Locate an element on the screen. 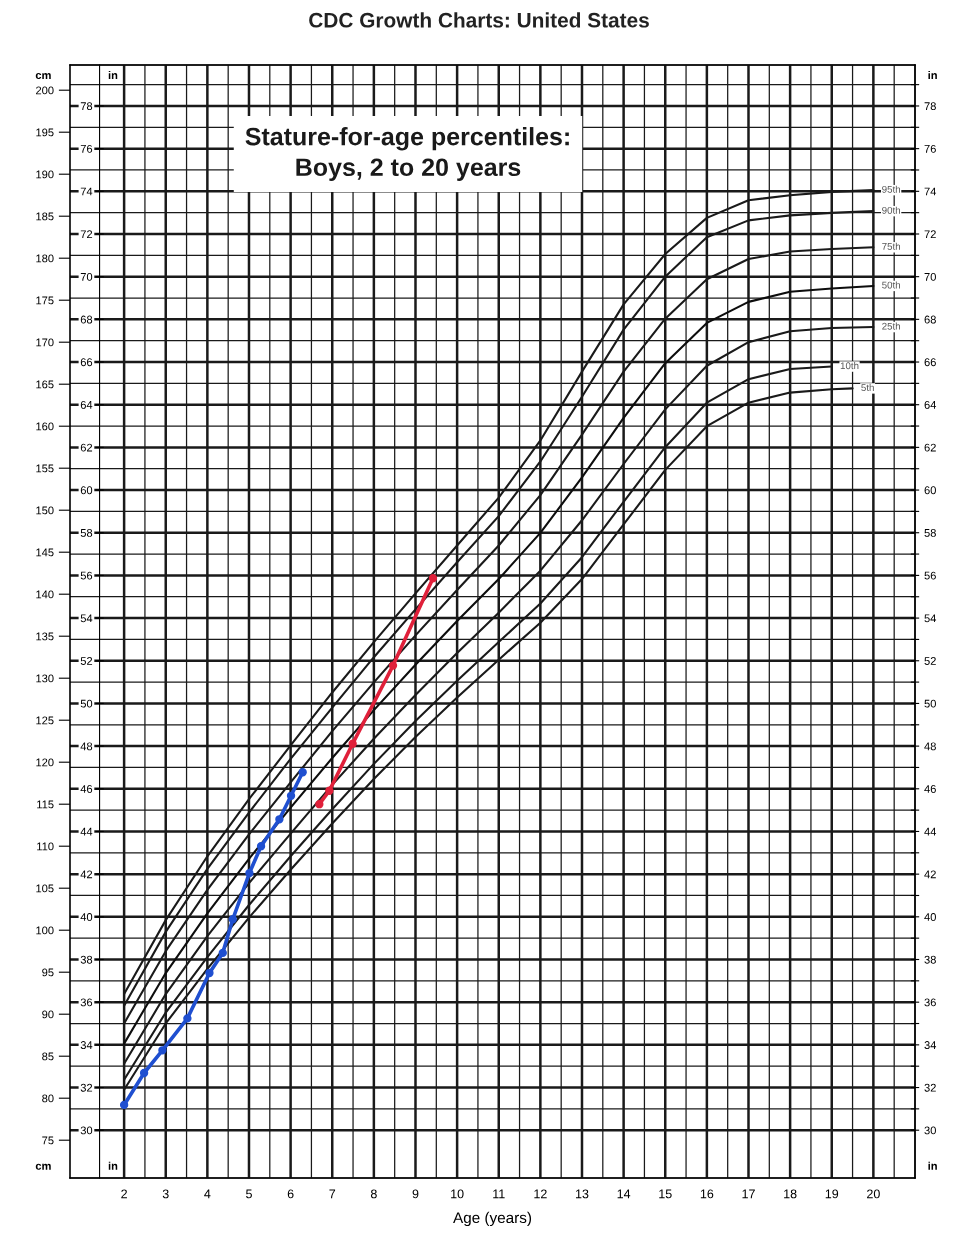  x-tick-label: 16 is located at coordinates (707, 1194).